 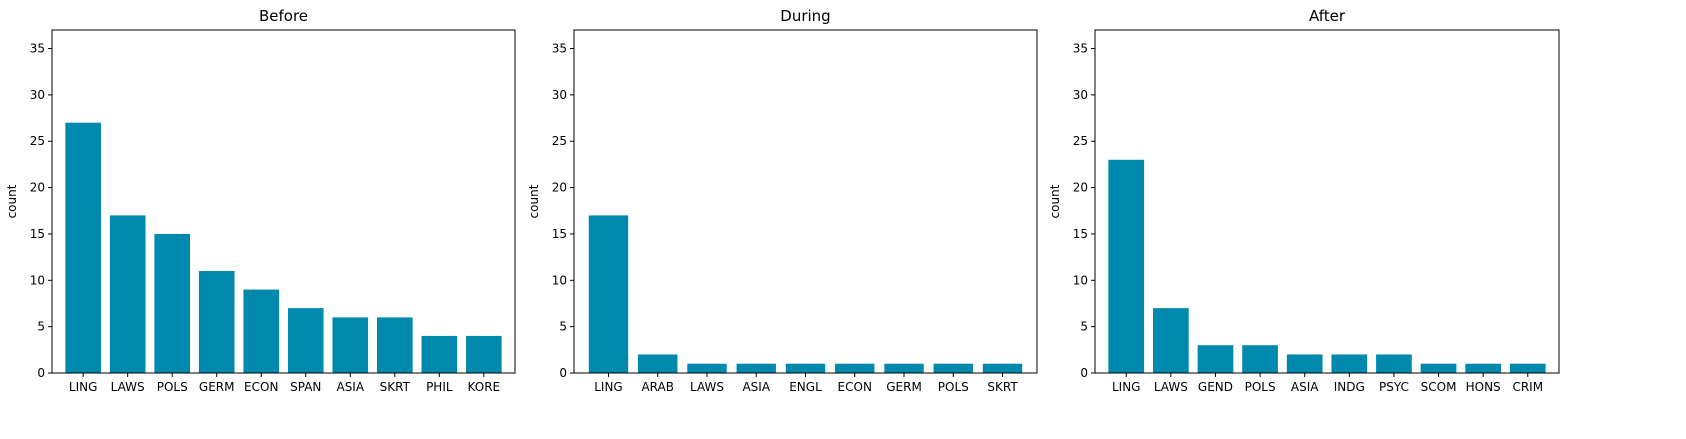 I want to click on x-tick-label: GEND, so click(x=1215, y=387).